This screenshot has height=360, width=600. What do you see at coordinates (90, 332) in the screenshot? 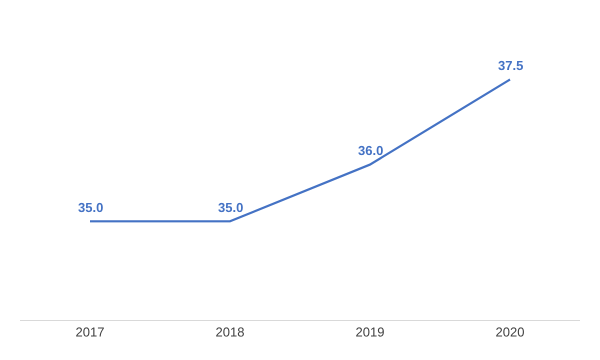
I see `x-tick-label: 2017` at bounding box center [90, 332].